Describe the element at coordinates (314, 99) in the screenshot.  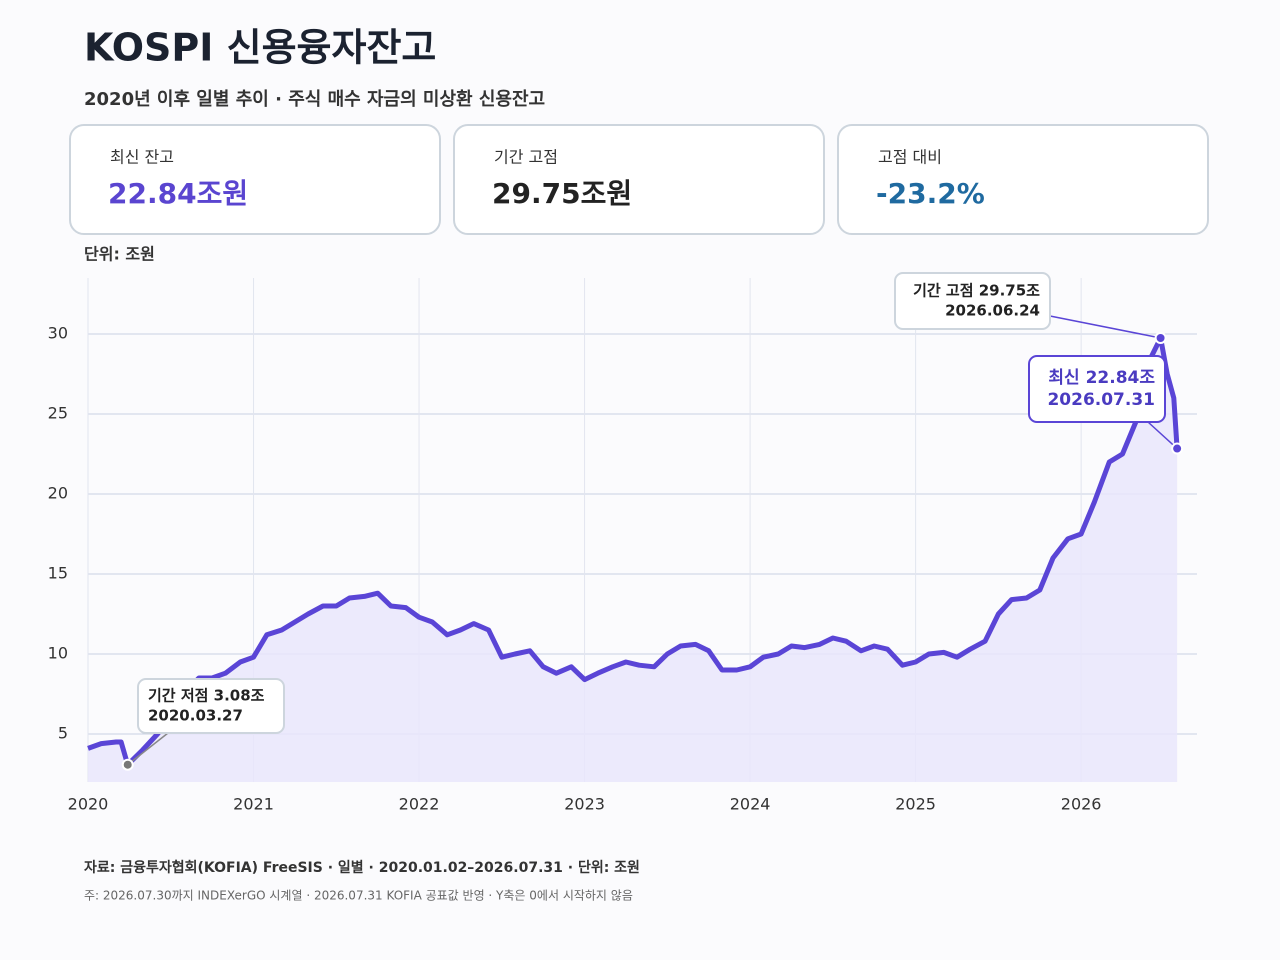
I see `subtitle: 2020년 이후 일별 추이 · 주식 매수 자금의 미상환 신용잔고` at that location.